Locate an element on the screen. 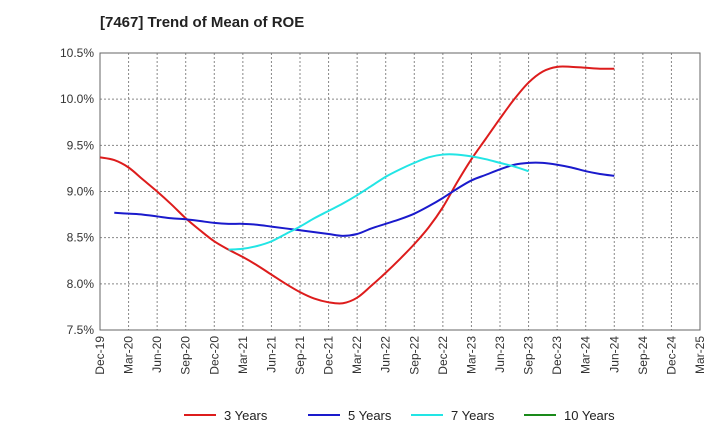 The height and width of the screenshot is (440, 720). y-tick-label: 8.5% is located at coordinates (81, 238).